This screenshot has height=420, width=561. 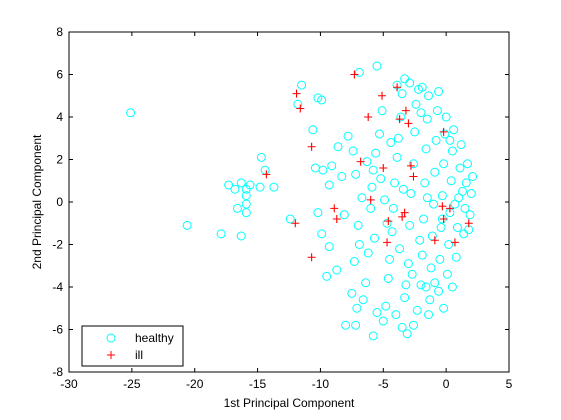 I want to click on legend-marker-healthy, so click(x=111, y=338).